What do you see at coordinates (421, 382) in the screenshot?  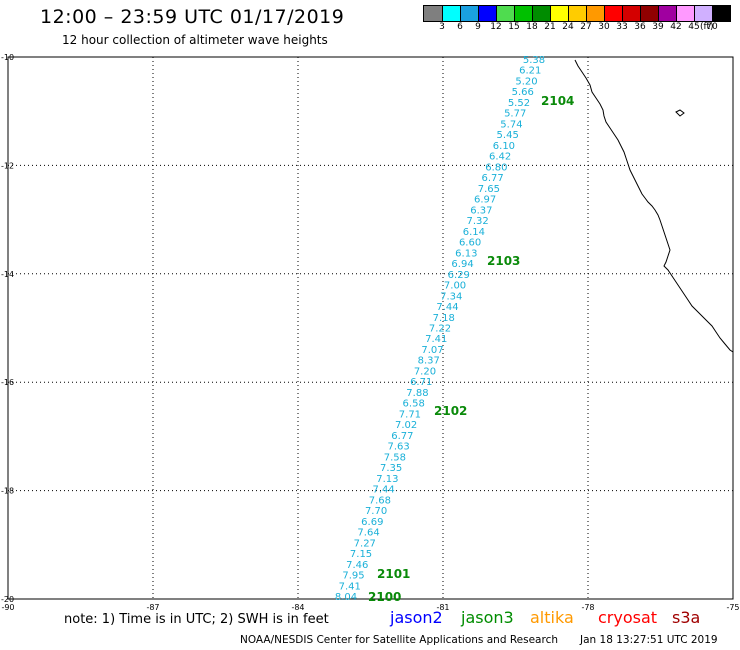 I see `wave-height-label: 6.71` at bounding box center [421, 382].